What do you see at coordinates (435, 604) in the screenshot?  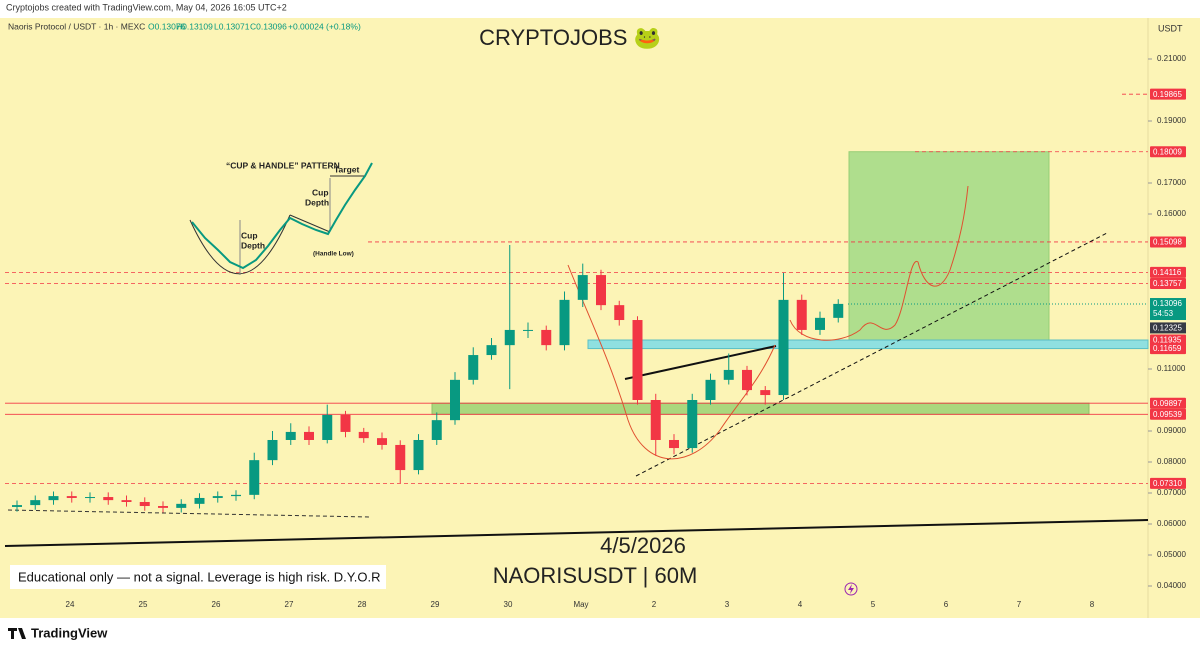 I see `x-tick-label: 29` at bounding box center [435, 604].